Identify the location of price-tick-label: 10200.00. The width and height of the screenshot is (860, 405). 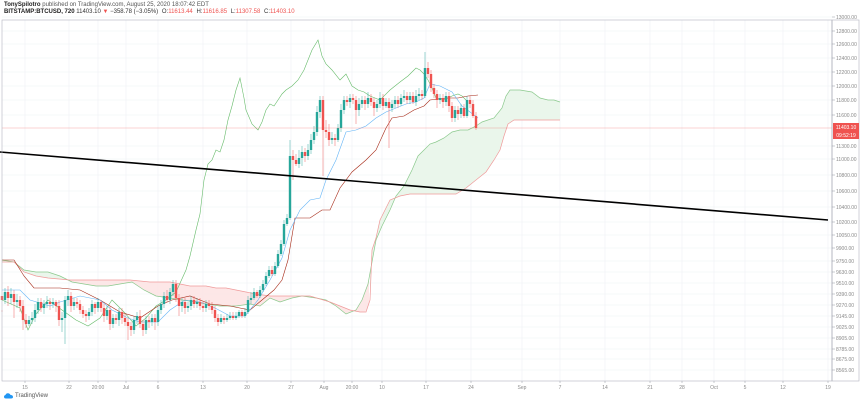
(846, 223).